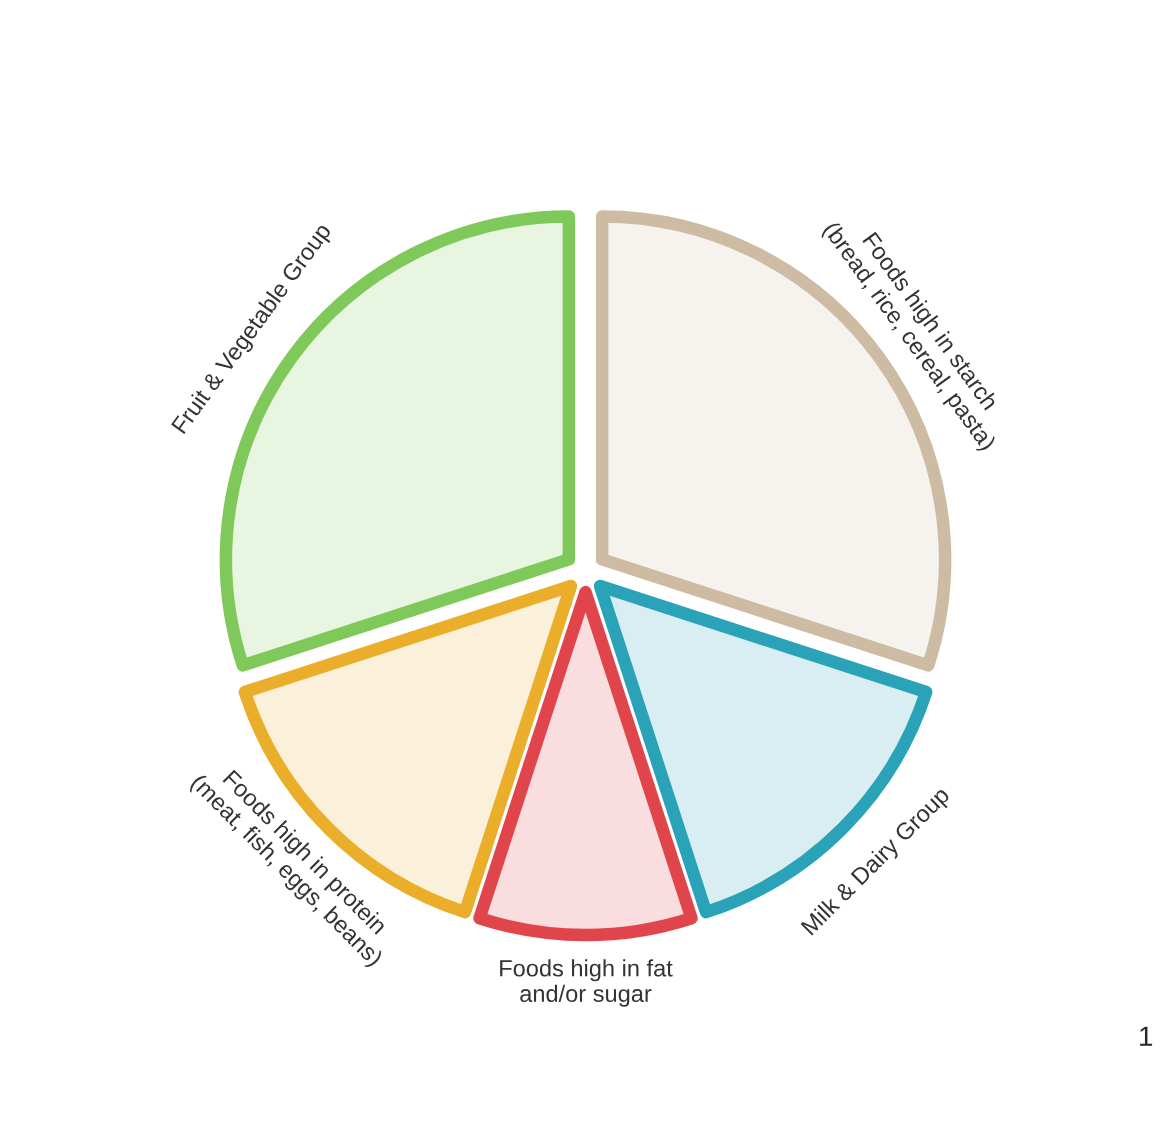  I want to click on text: 1, so click(1146, 1036).